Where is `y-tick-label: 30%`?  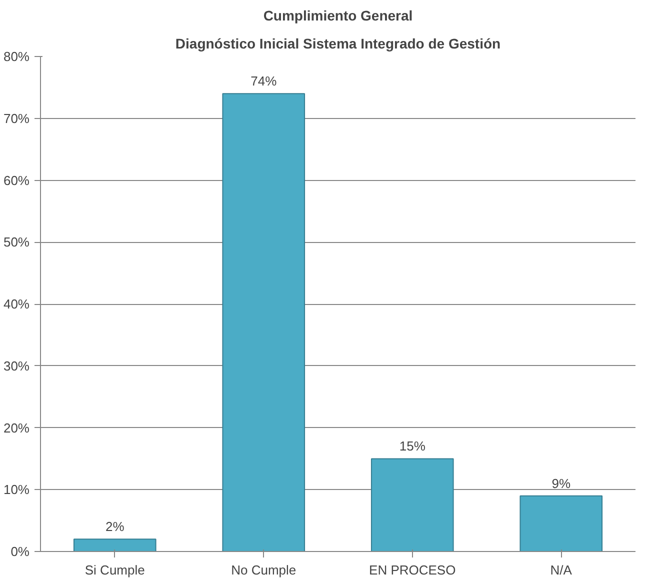 y-tick-label: 30% is located at coordinates (16, 366).